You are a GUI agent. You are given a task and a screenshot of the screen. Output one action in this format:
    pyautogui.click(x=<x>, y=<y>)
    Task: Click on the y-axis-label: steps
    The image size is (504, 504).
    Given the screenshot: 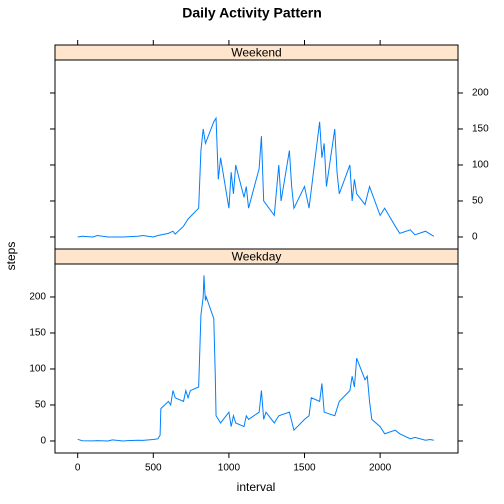 What is the action you would take?
    pyautogui.click(x=11, y=256)
    